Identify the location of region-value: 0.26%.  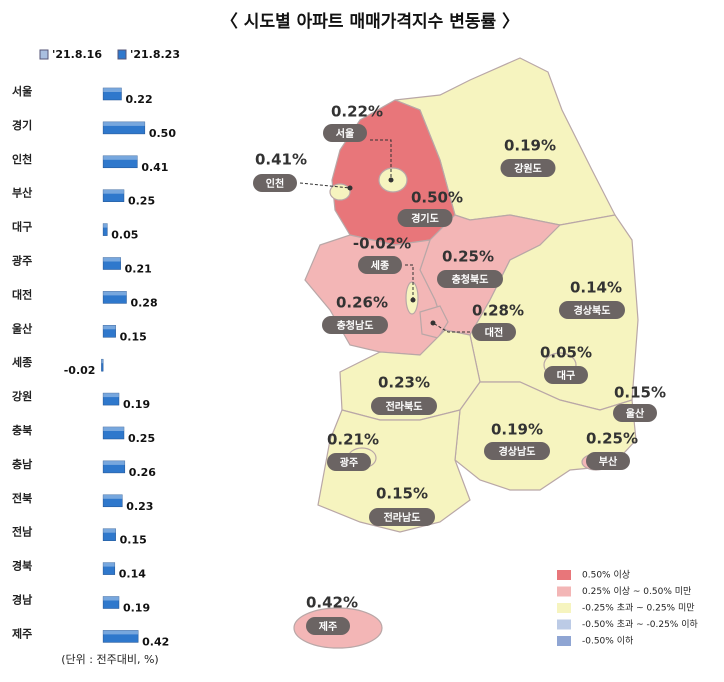
(362, 303).